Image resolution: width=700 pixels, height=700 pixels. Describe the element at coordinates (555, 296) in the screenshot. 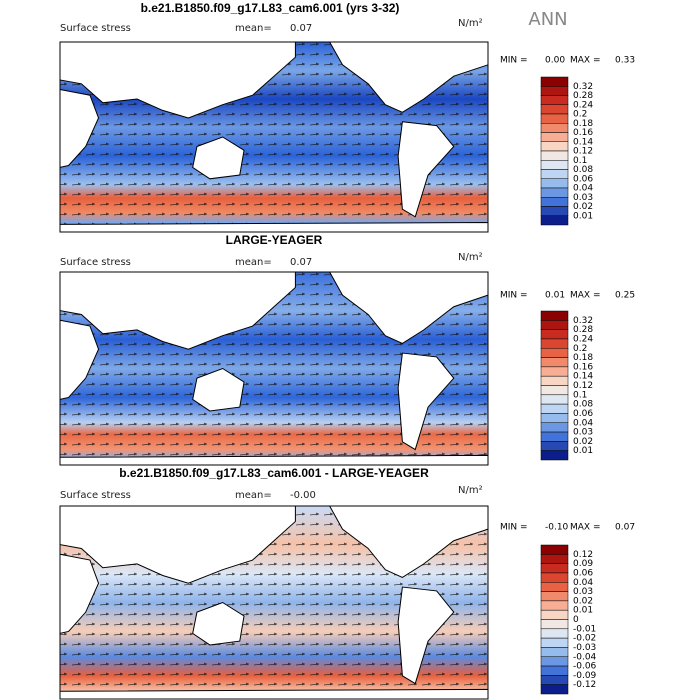

I see `min-value: 0.01` at that location.